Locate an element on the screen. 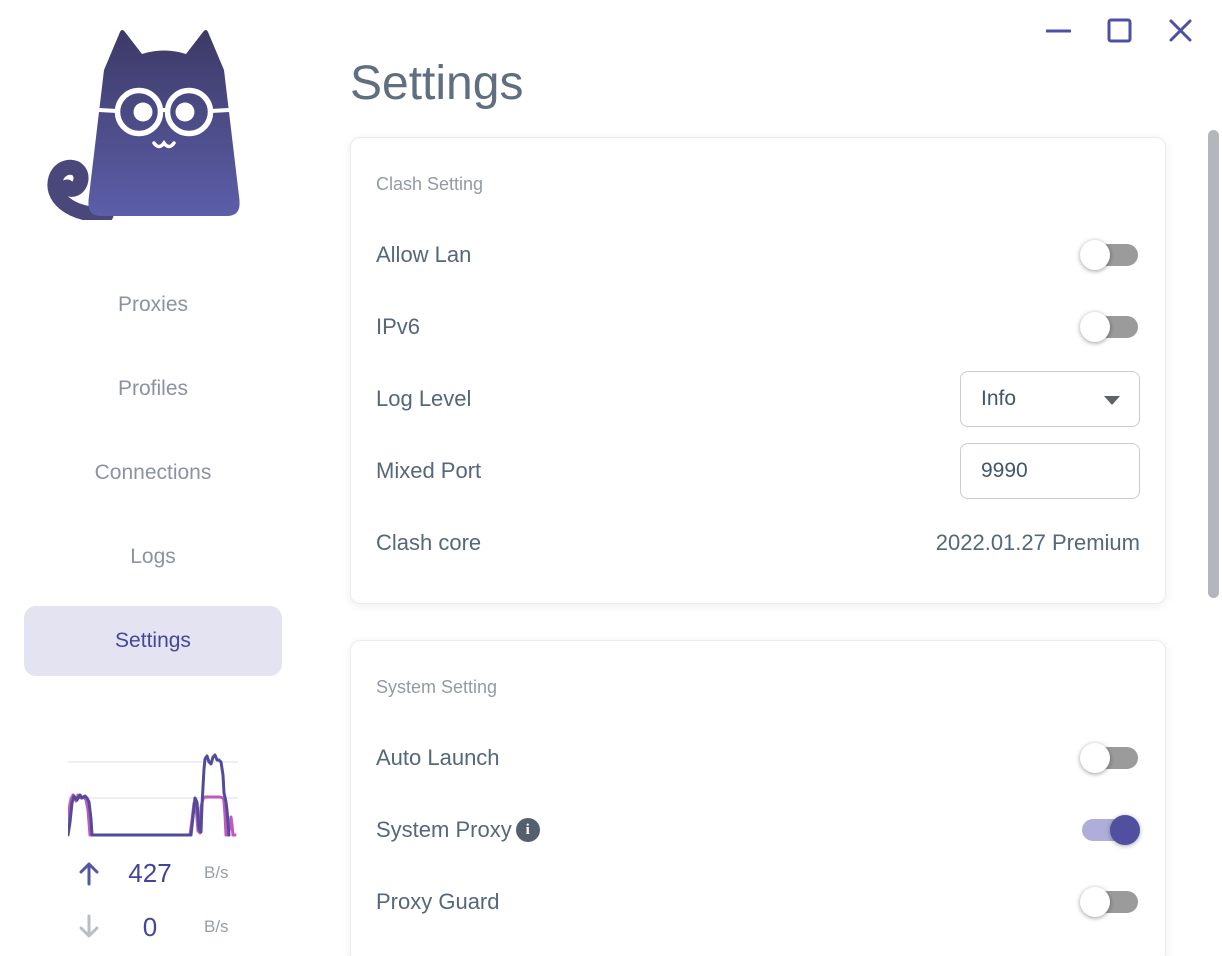  download-line is located at coordinates (149, 795).